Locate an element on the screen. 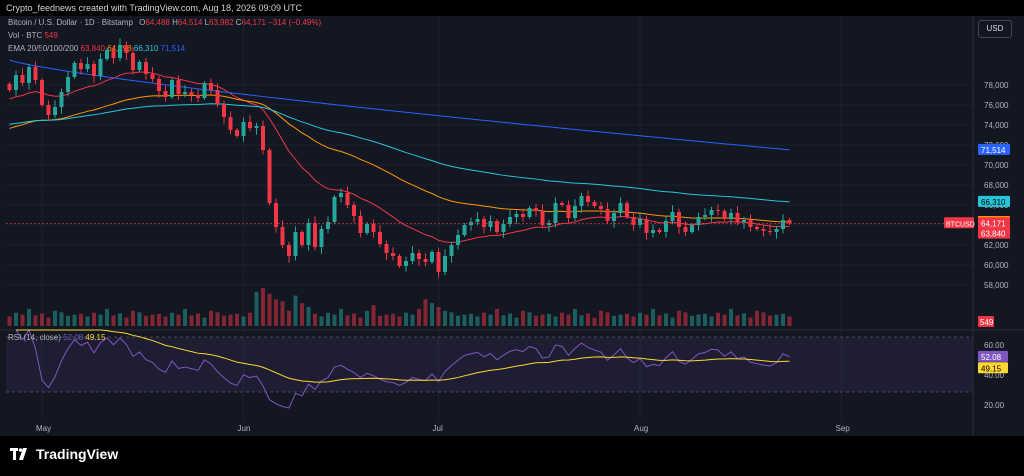 The width and height of the screenshot is (1024, 476). close-label: C is located at coordinates (238, 22).